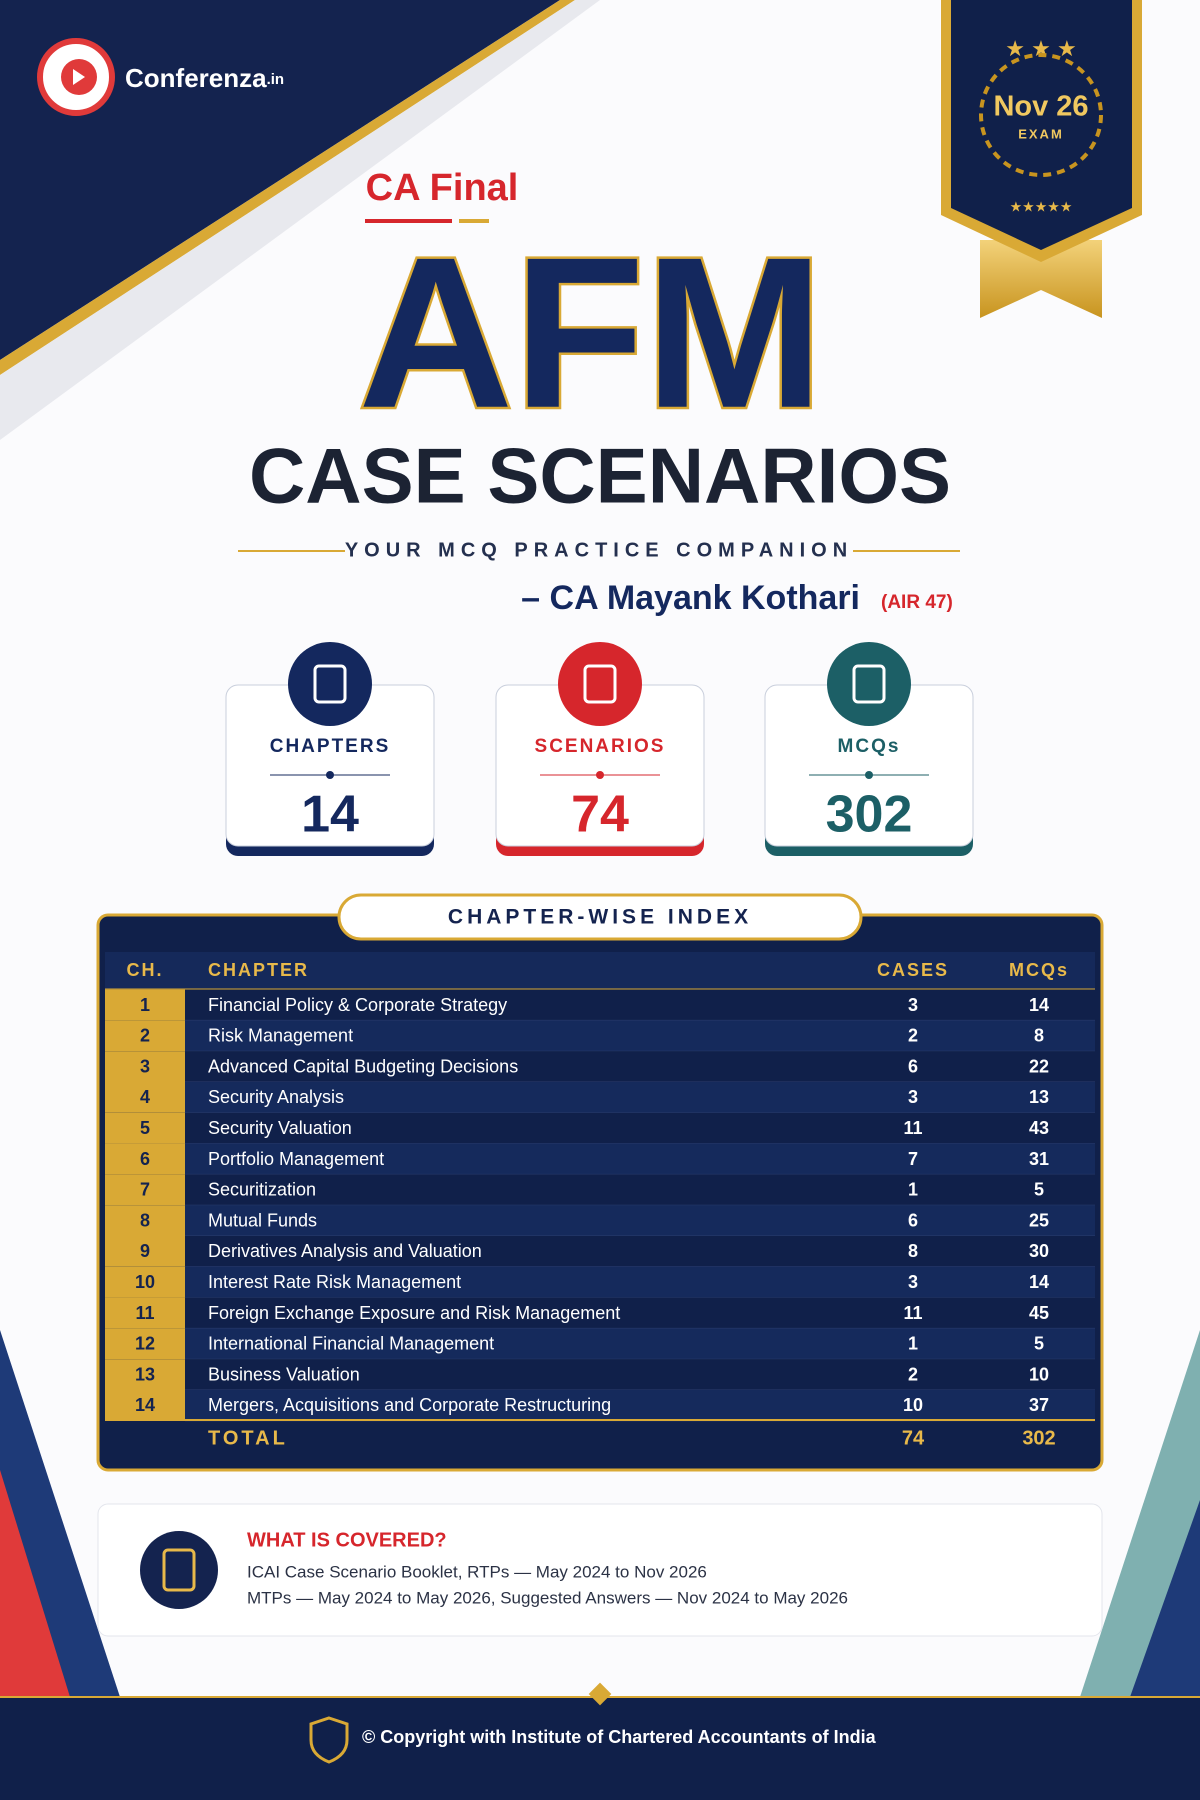  I want to click on covered-icon, so click(179, 1570).